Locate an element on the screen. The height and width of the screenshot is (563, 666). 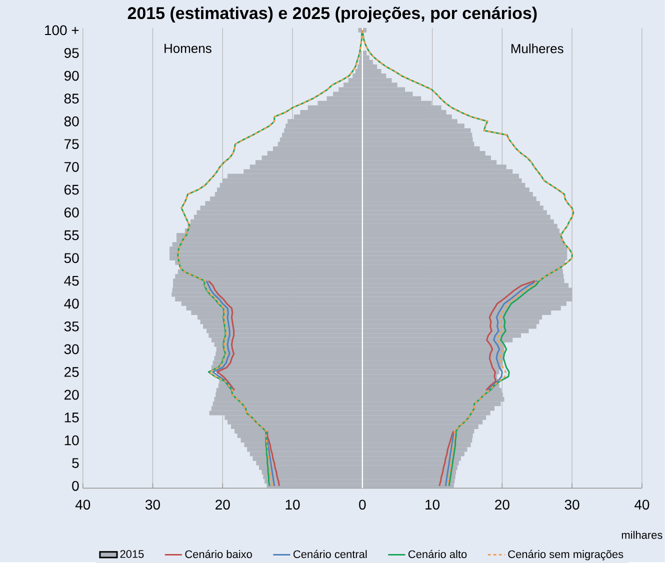
y-tick-label: 55 is located at coordinates (71, 235).